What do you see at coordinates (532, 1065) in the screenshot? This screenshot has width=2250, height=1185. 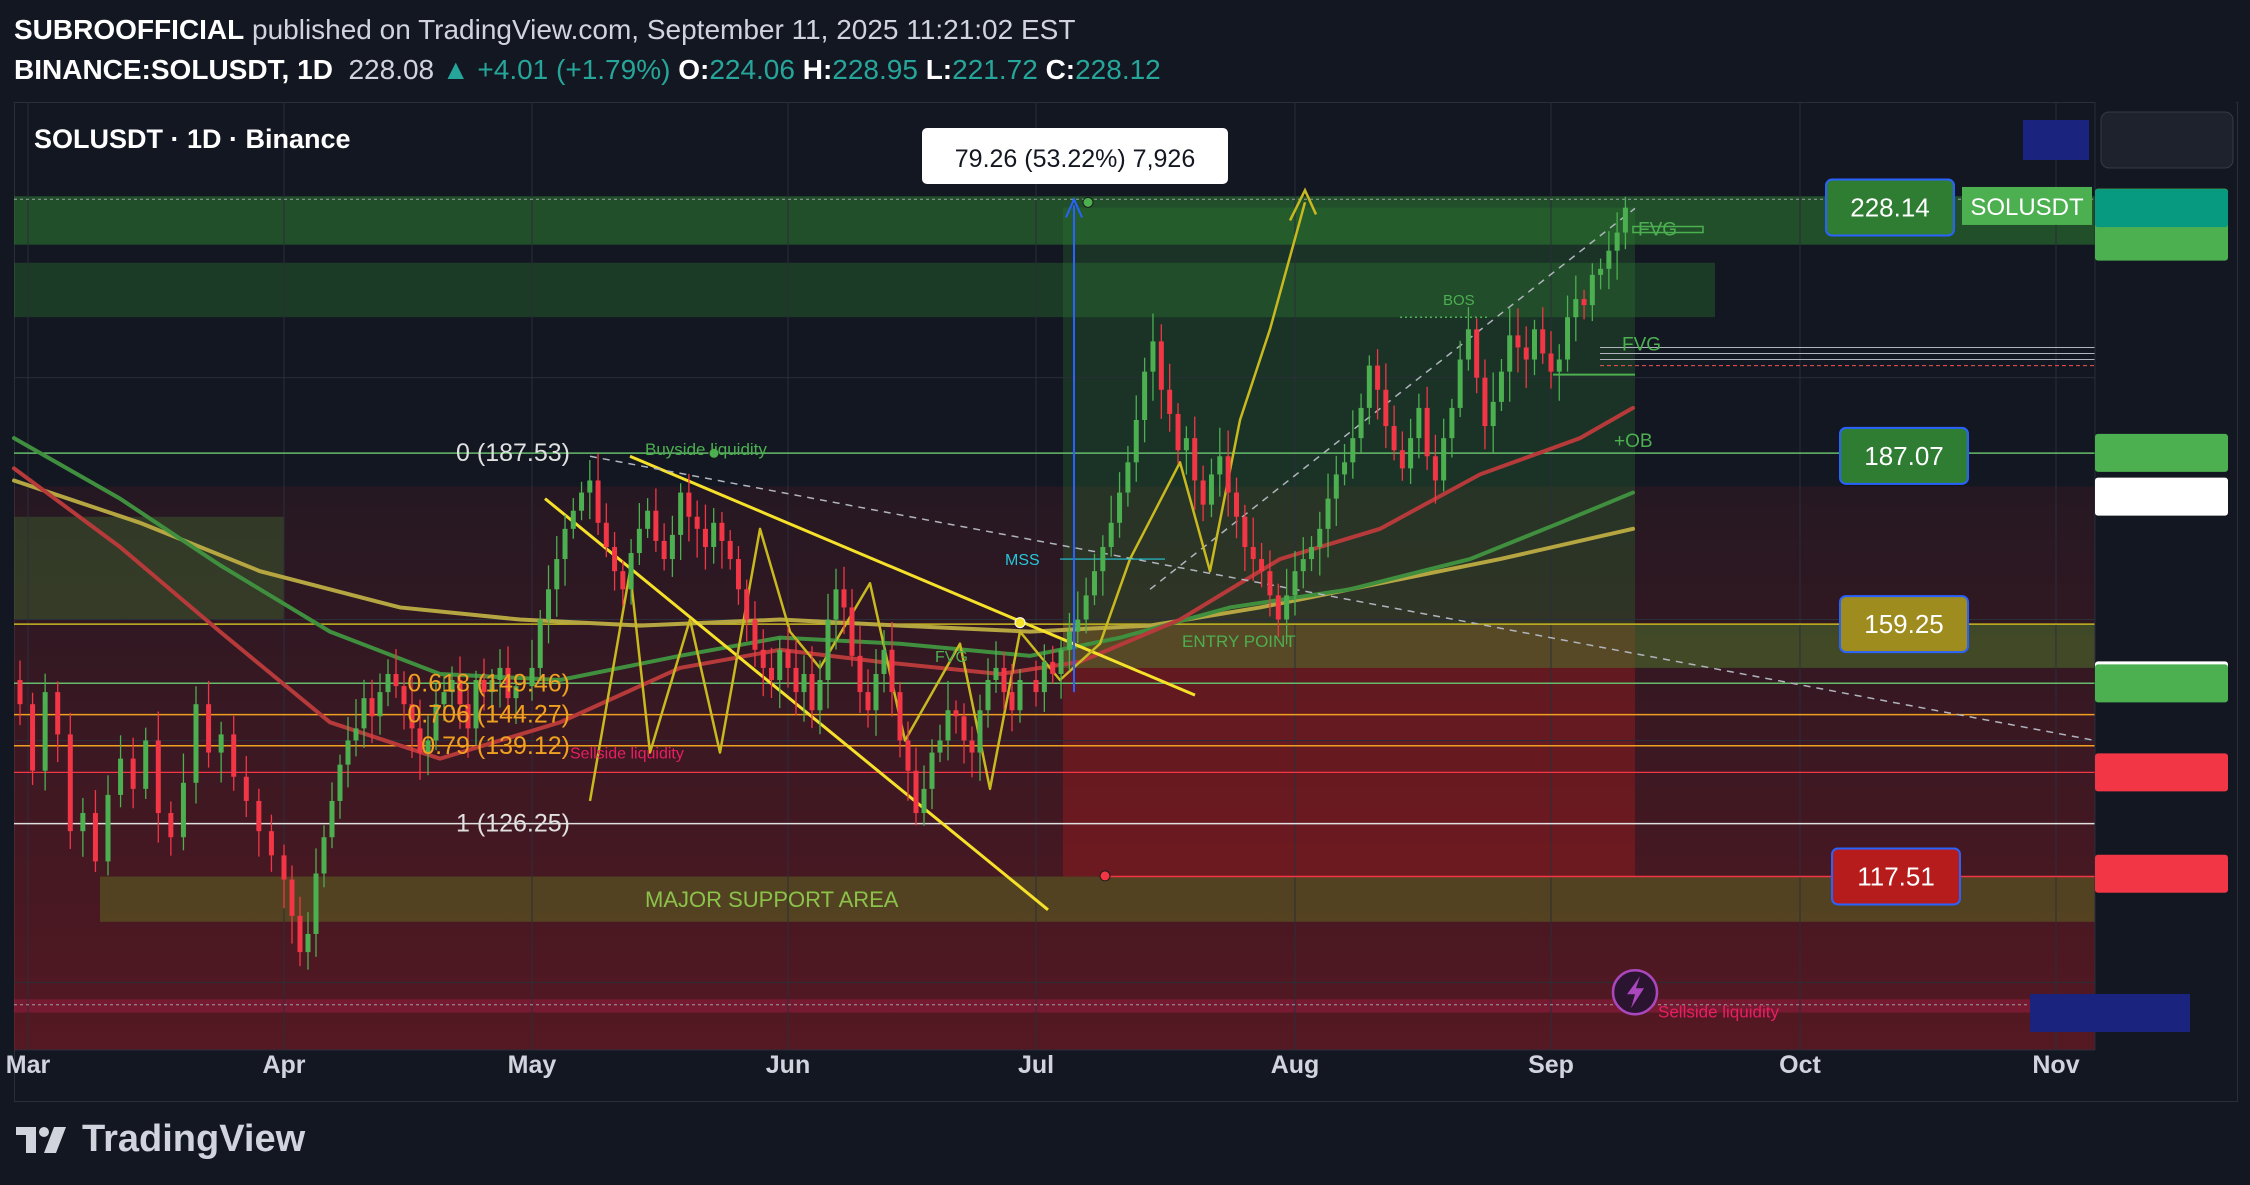 I see `time-tick-label: May` at bounding box center [532, 1065].